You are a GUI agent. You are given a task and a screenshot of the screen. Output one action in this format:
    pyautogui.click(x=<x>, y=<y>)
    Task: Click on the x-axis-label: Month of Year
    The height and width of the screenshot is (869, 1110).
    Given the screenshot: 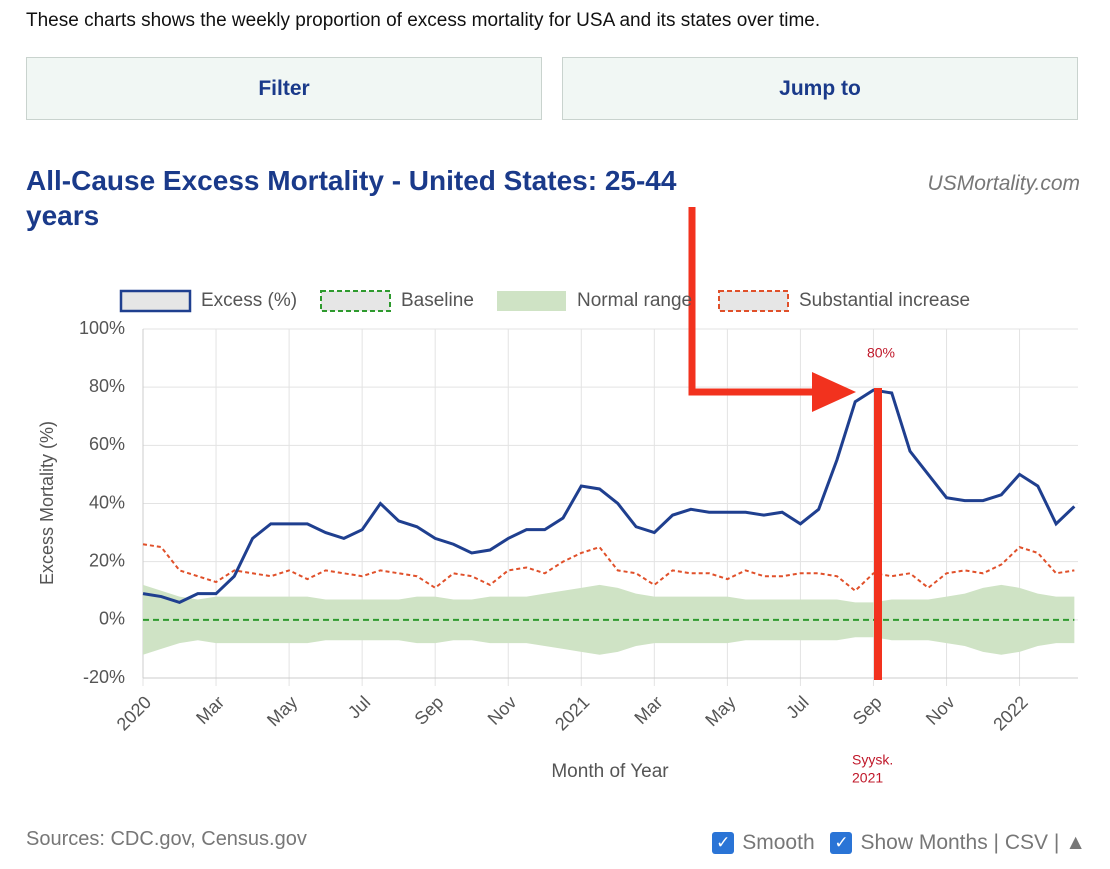 What is the action you would take?
    pyautogui.click(x=610, y=771)
    